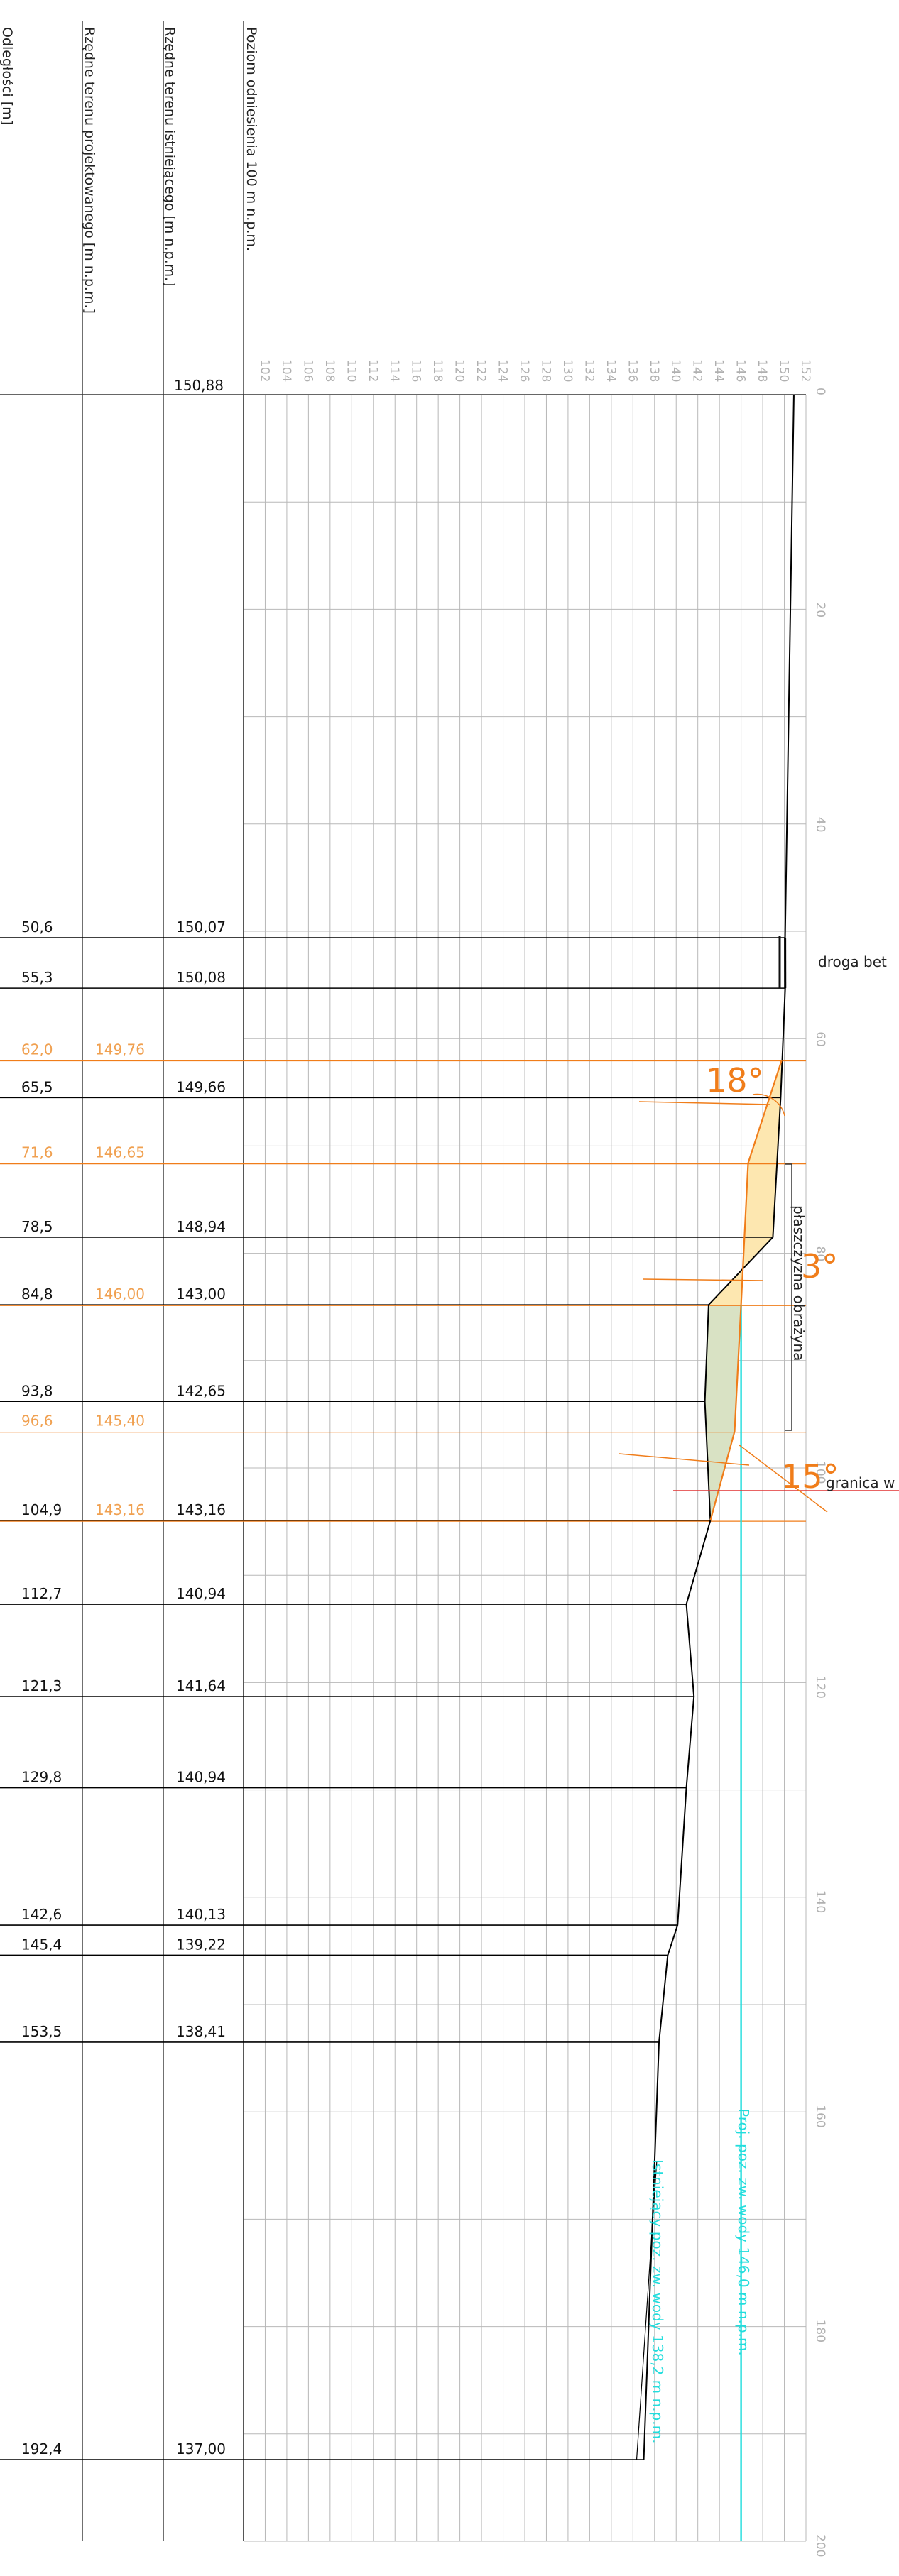 This screenshot has height=2576, width=899. I want to click on existing-distance-label: 93,8, so click(37, 1390).